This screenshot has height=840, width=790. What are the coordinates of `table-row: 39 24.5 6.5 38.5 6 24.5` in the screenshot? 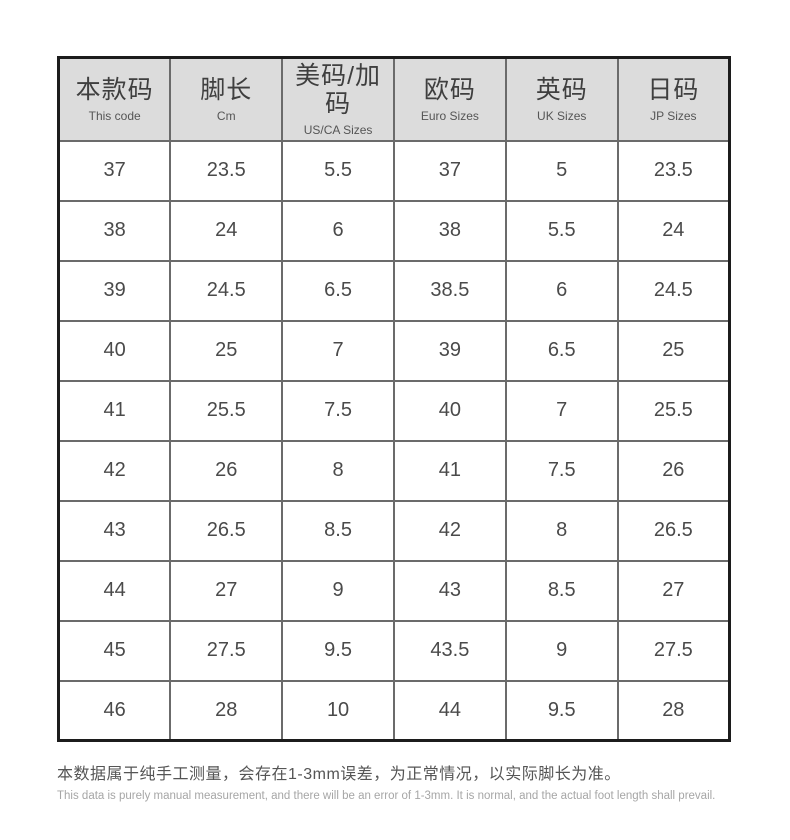 It's located at (394, 290).